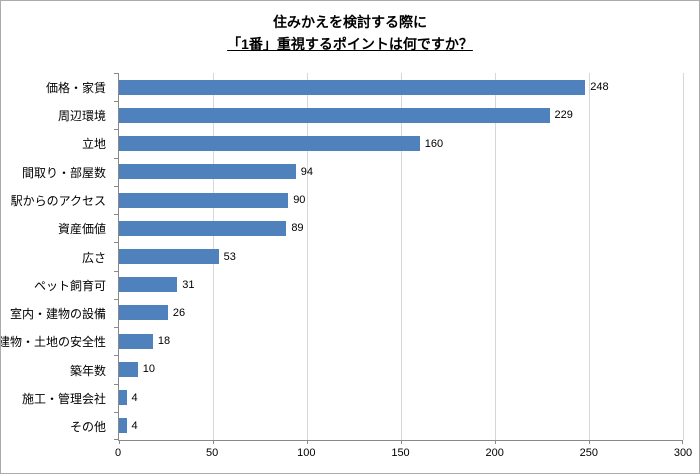 This screenshot has width=700, height=474. Describe the element at coordinates (118, 453) in the screenshot. I see `value-axis-label: 0` at that location.